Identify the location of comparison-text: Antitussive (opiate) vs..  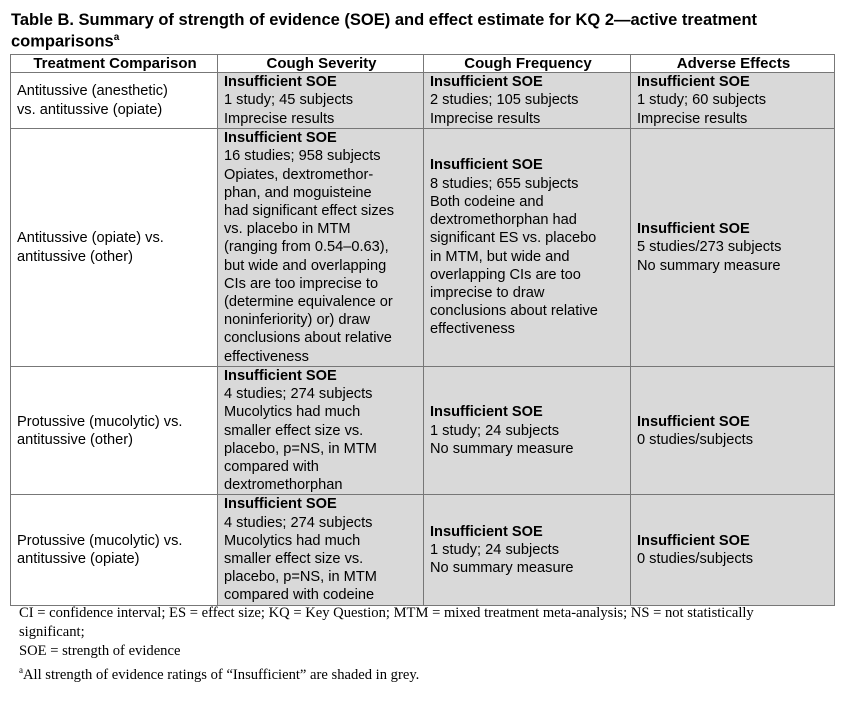
(90, 238).